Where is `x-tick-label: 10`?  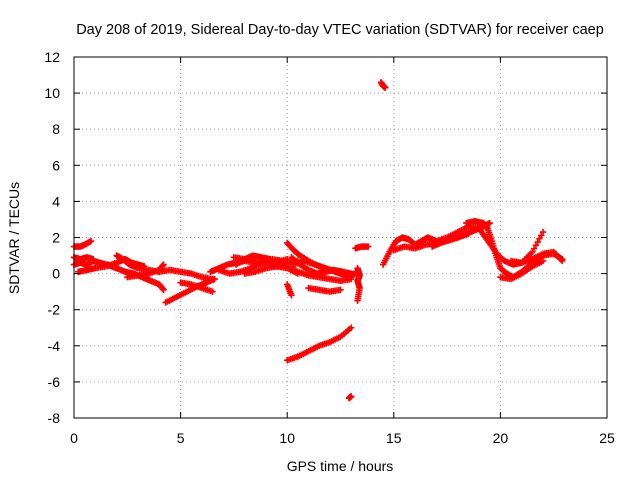
x-tick-label: 10 is located at coordinates (287, 438).